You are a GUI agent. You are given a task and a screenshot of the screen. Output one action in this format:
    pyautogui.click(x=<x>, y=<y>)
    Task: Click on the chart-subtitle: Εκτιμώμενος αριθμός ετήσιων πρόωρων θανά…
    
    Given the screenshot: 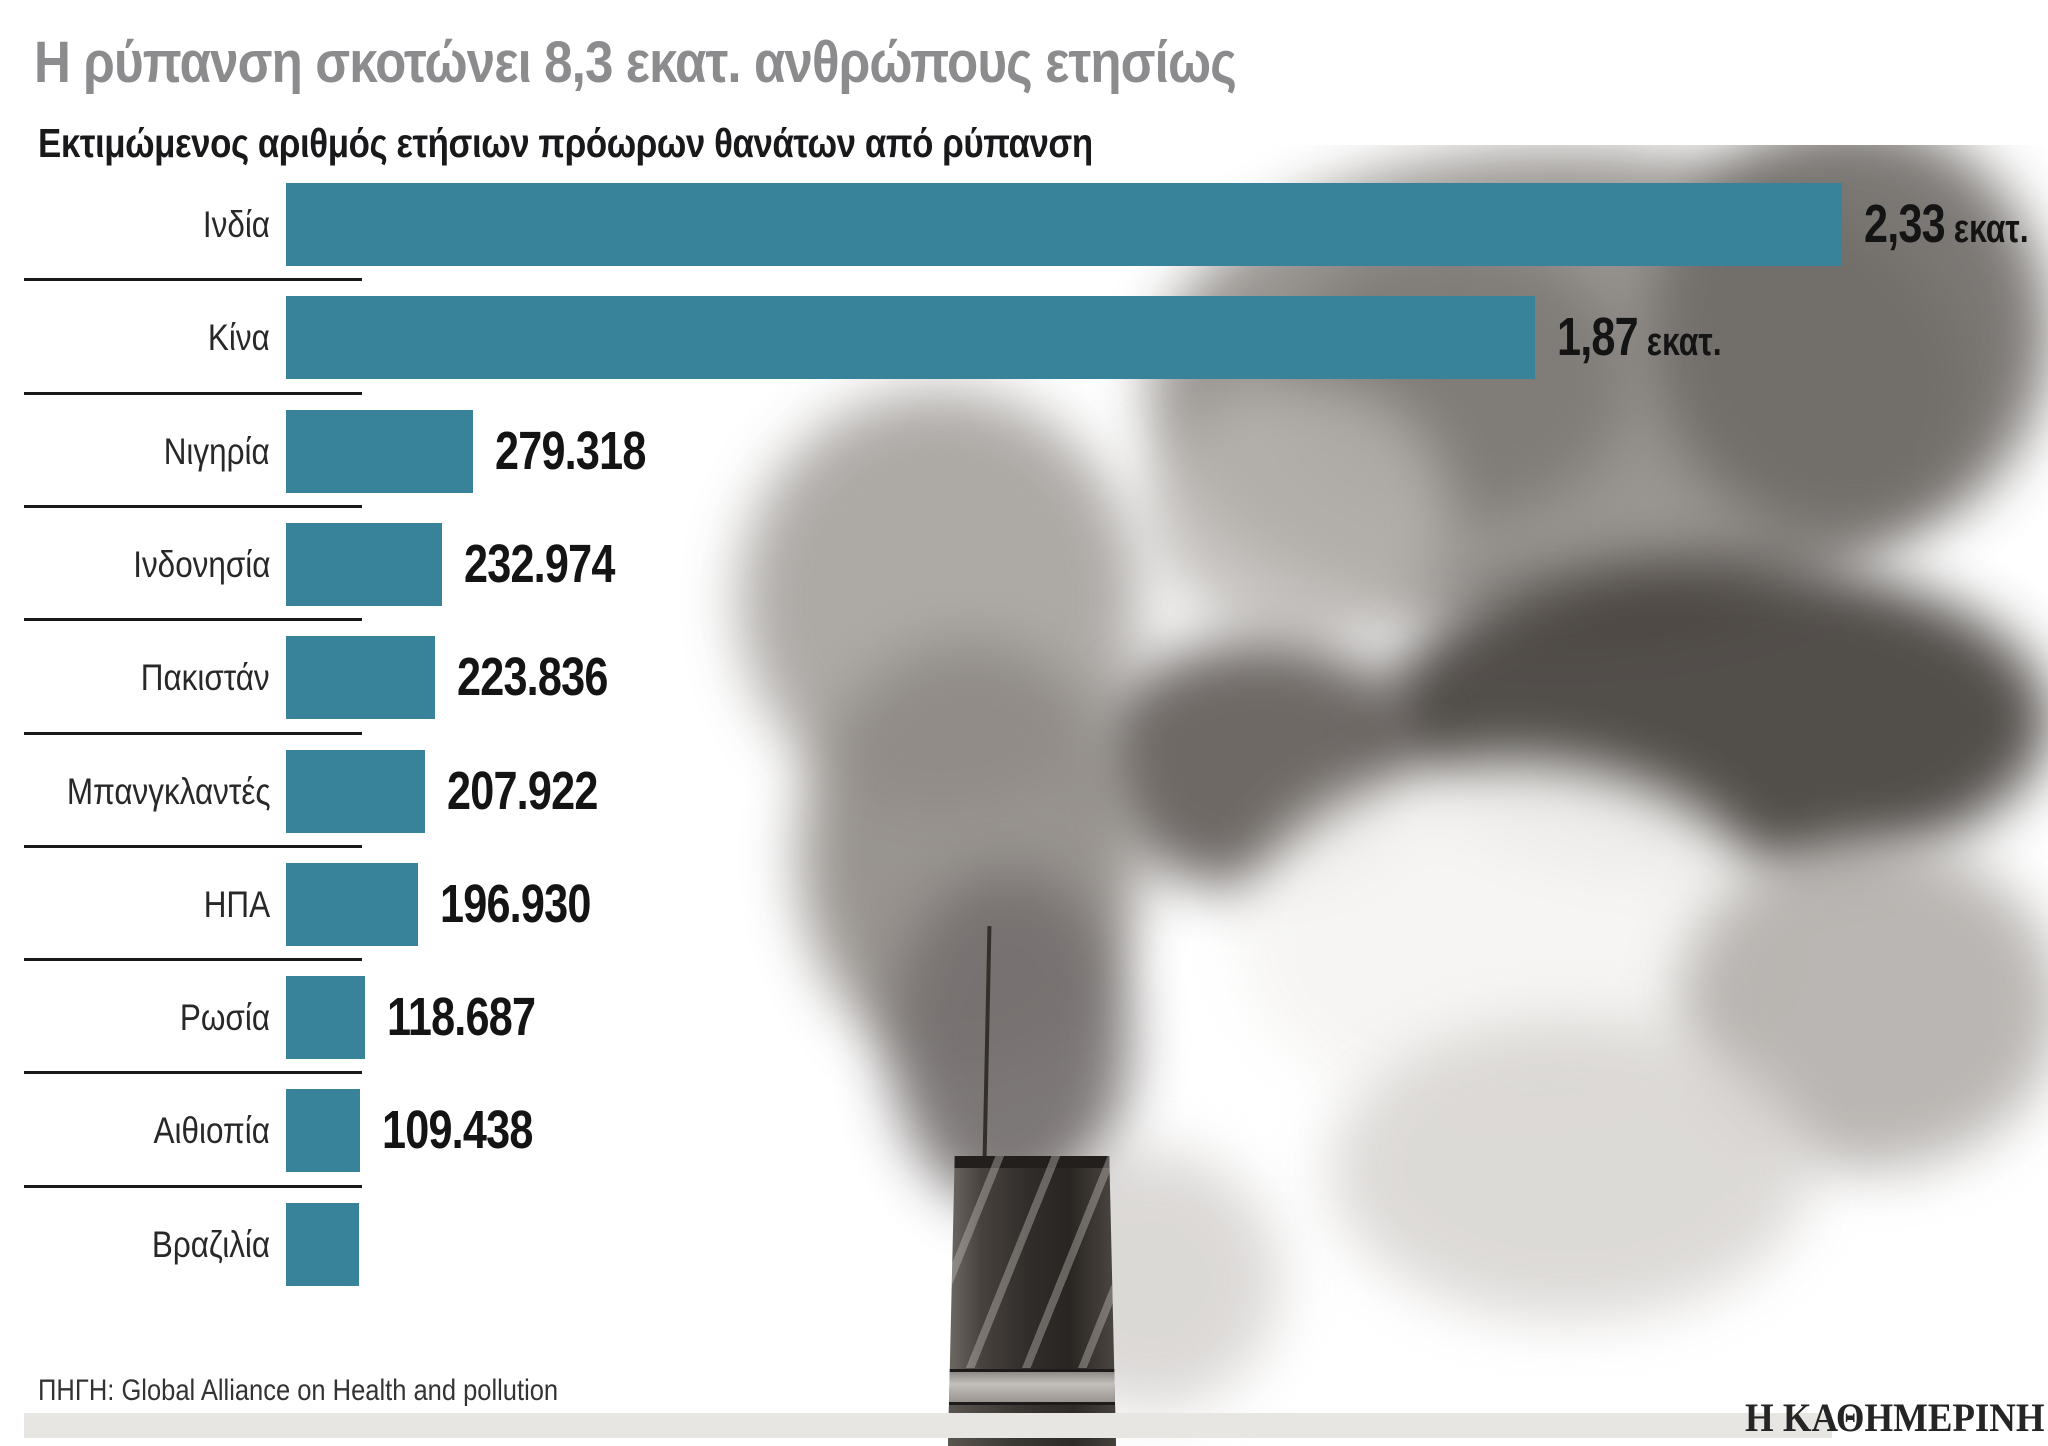 What is the action you would take?
    pyautogui.click(x=565, y=143)
    